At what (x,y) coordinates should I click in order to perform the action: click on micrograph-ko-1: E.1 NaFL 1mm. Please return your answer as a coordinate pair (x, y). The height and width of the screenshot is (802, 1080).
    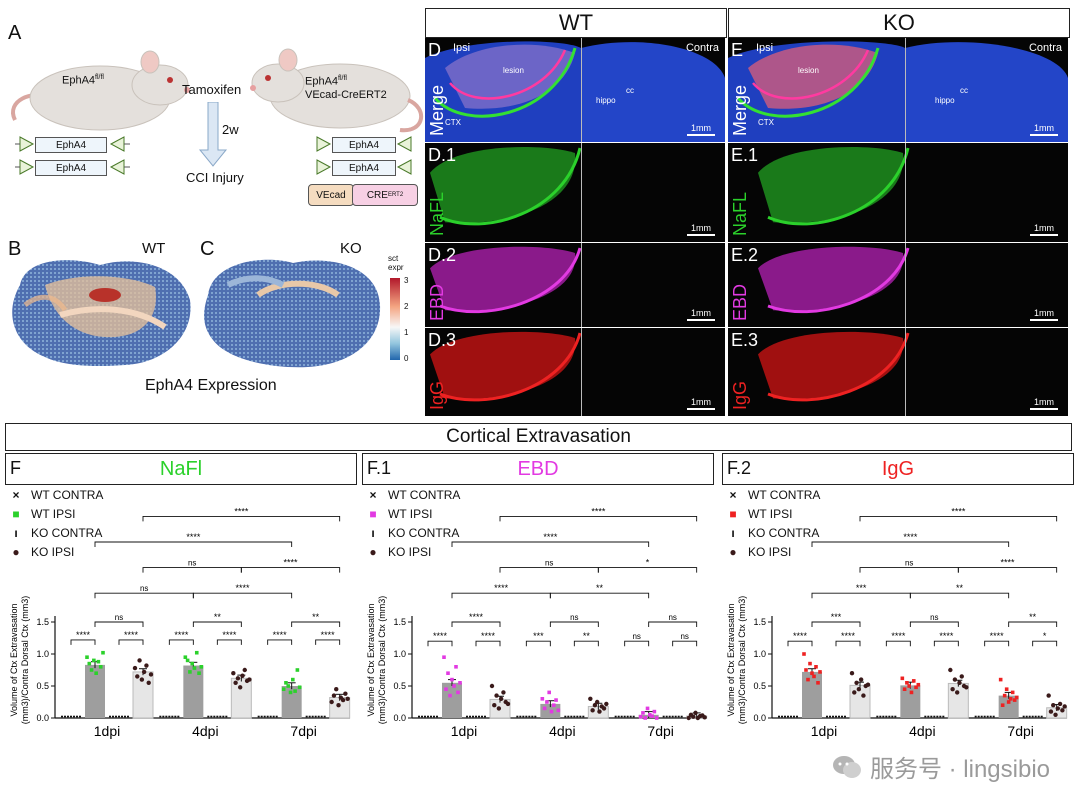
    Looking at the image, I should click on (898, 192).